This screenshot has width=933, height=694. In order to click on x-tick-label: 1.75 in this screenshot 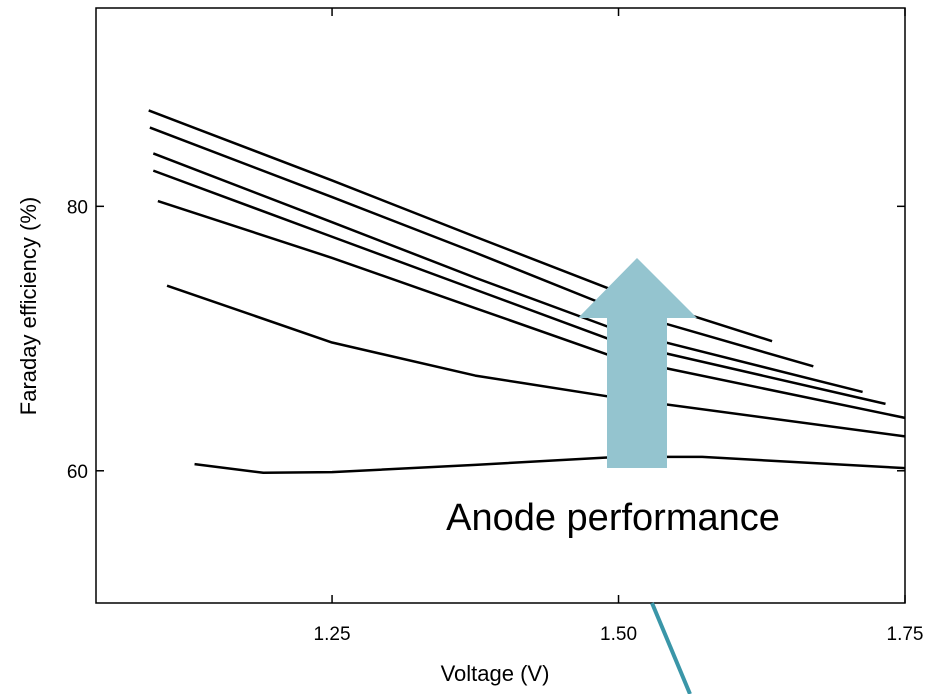, I will do `click(905, 634)`.